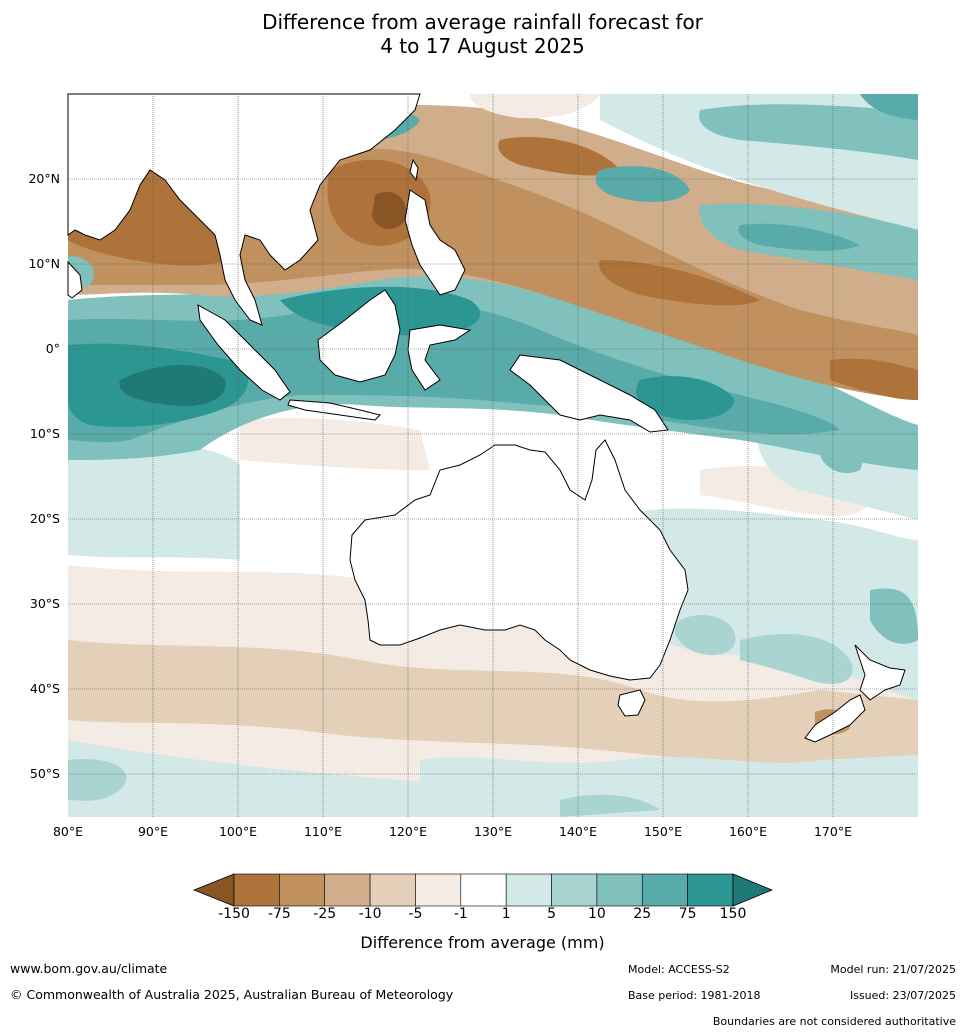  Describe the element at coordinates (679, 969) in the screenshot. I see `footer-model: Model: ACCESS-S2` at that location.